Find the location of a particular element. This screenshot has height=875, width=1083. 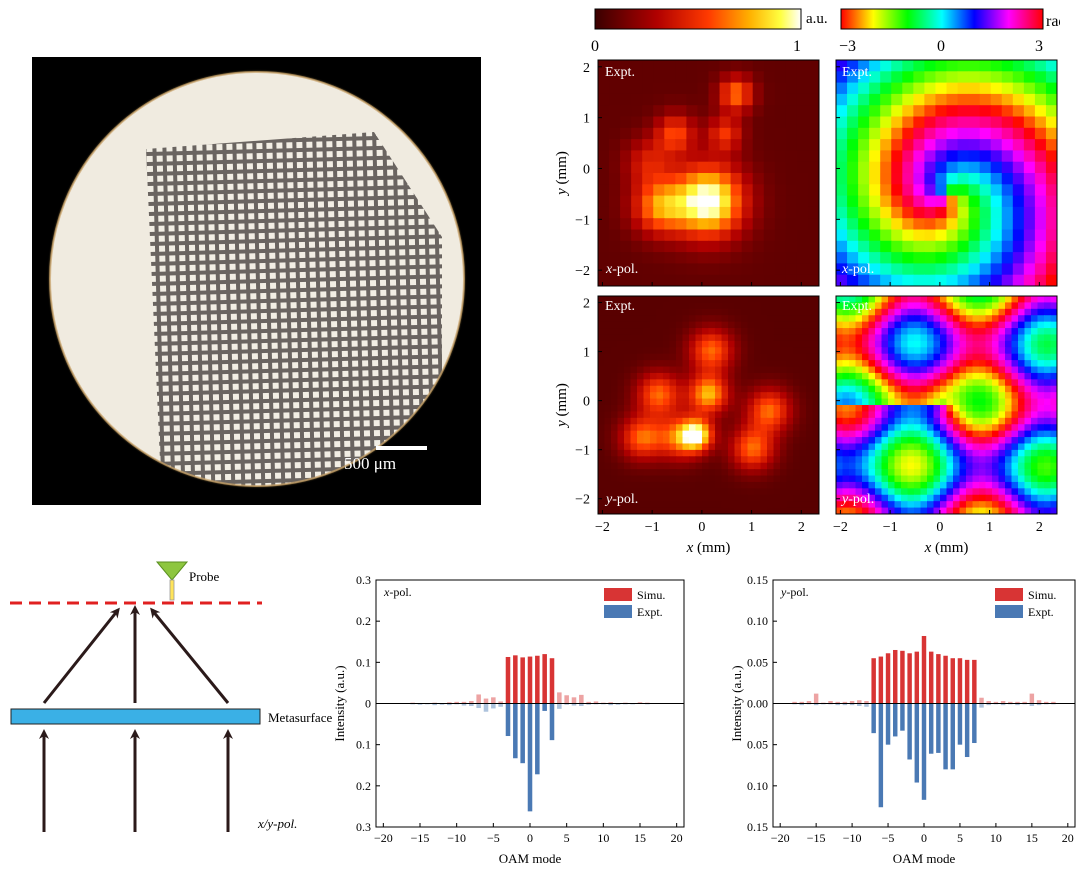

map-xlabel: x (mm) is located at coordinates (946, 548).